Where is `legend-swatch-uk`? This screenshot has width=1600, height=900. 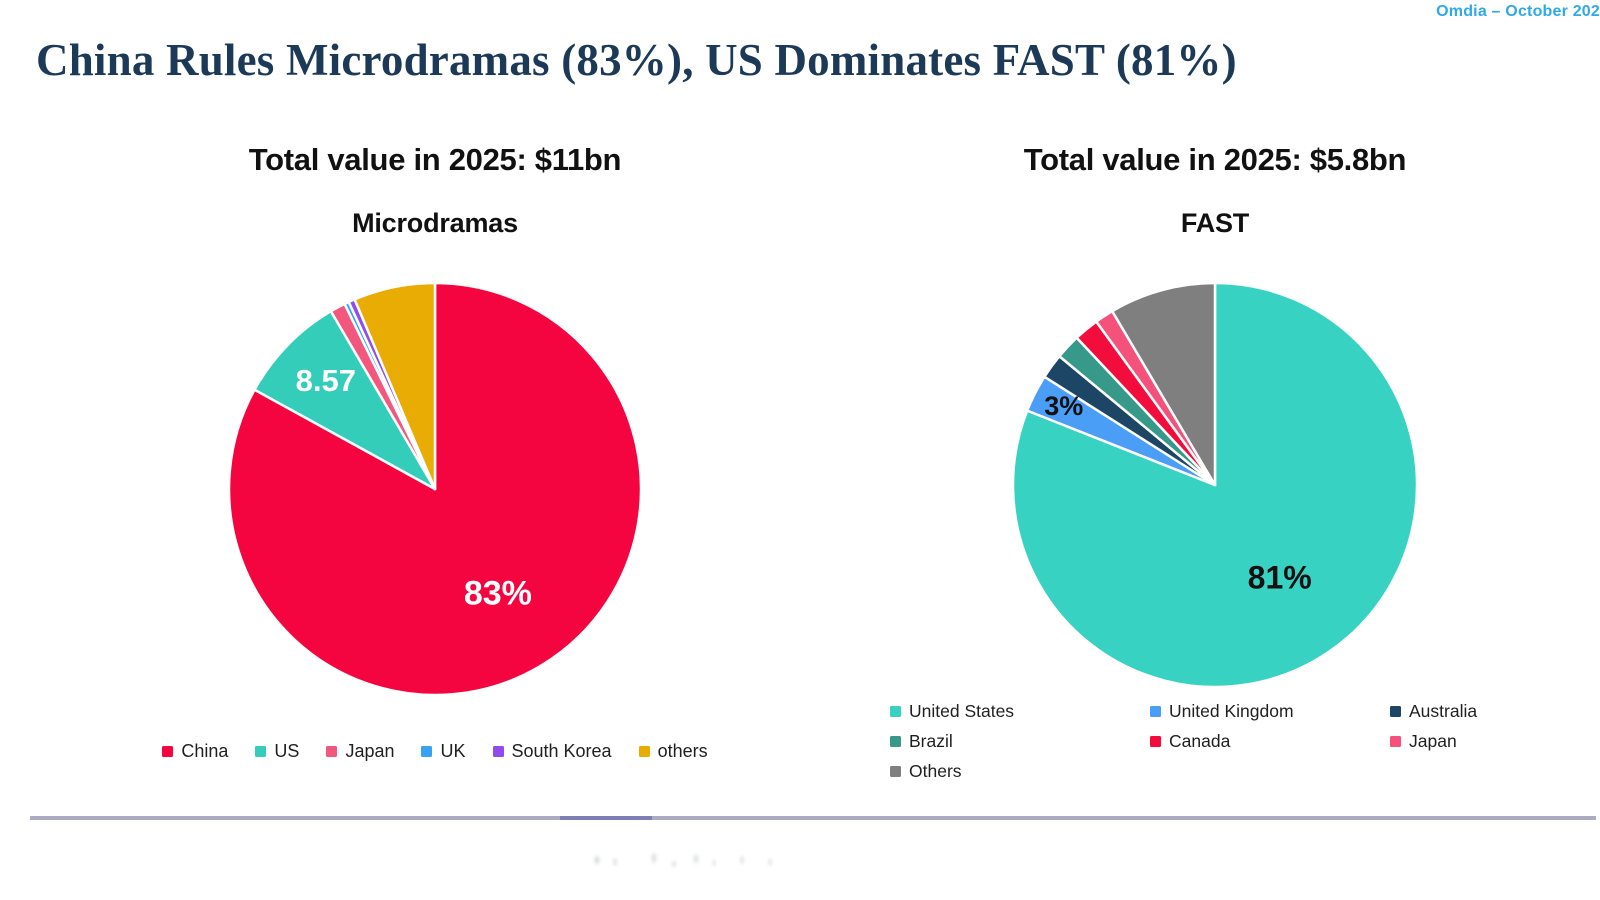
legend-swatch-uk is located at coordinates (427, 751).